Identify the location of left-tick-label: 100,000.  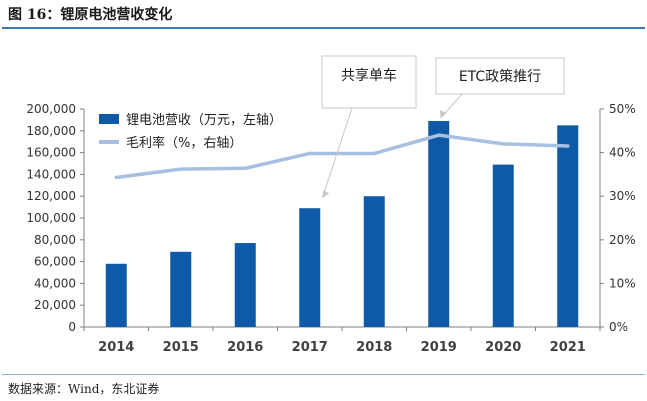
(51, 218).